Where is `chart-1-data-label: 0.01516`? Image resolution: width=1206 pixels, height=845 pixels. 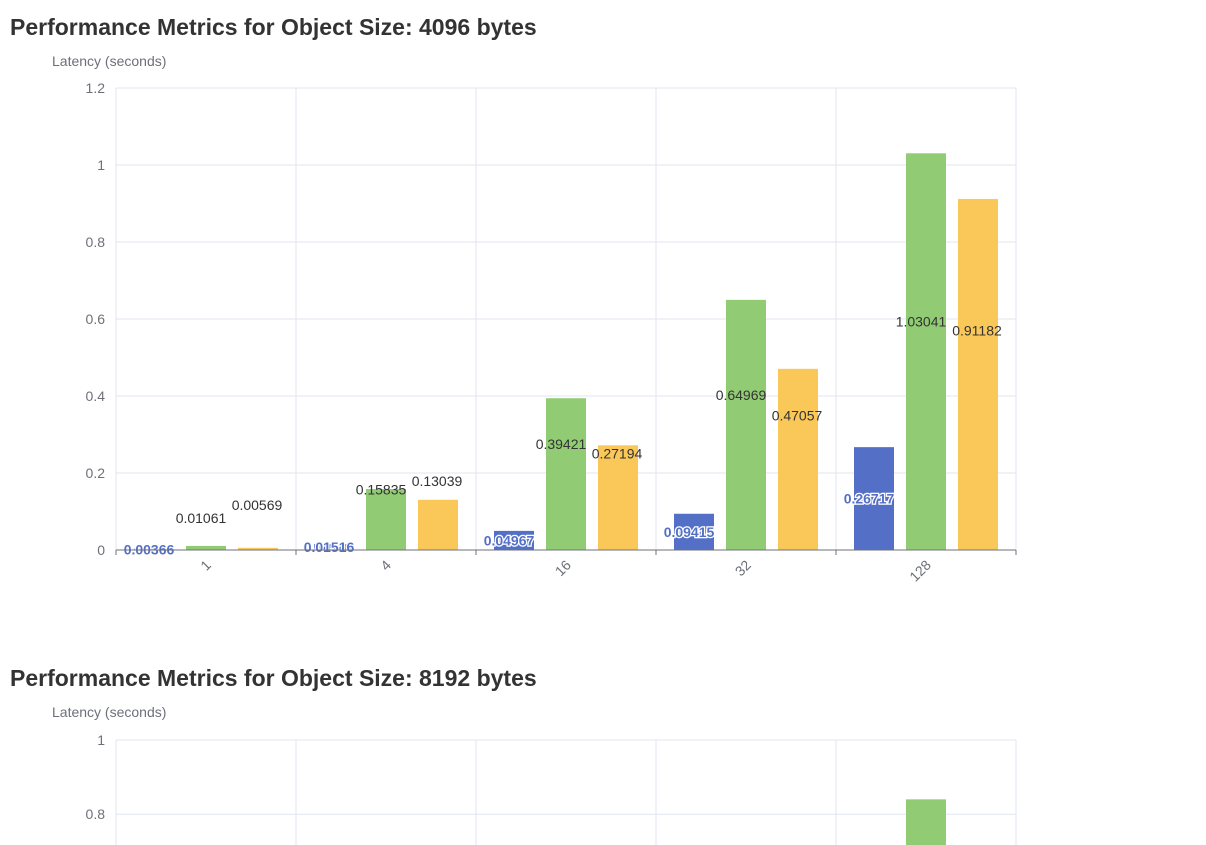
chart-1-data-label: 0.01516 is located at coordinates (329, 547).